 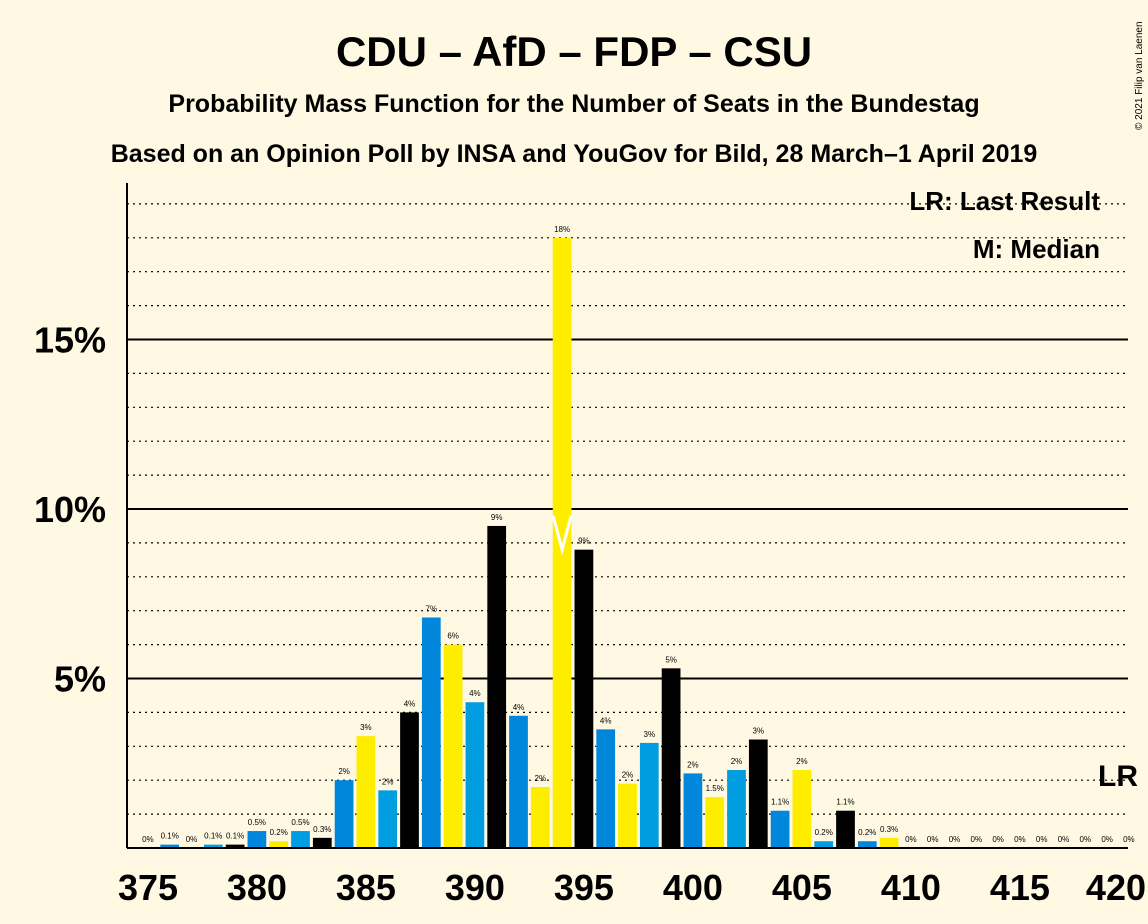 I want to click on bar-label-416: 0%, so click(x=1042, y=839).